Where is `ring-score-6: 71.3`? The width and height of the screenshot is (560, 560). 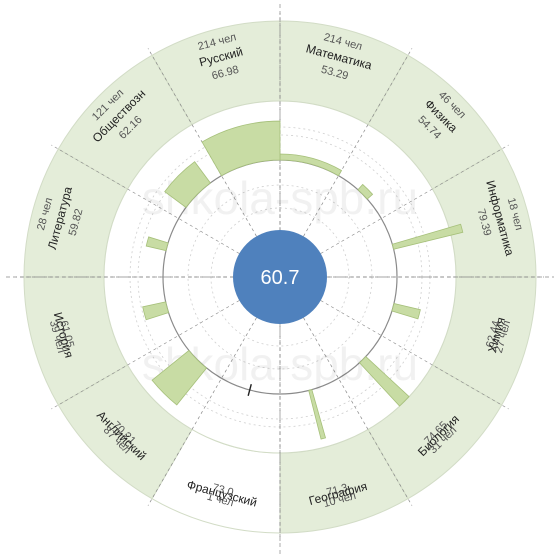 ring-score-6: 71.3 is located at coordinates (337, 490).